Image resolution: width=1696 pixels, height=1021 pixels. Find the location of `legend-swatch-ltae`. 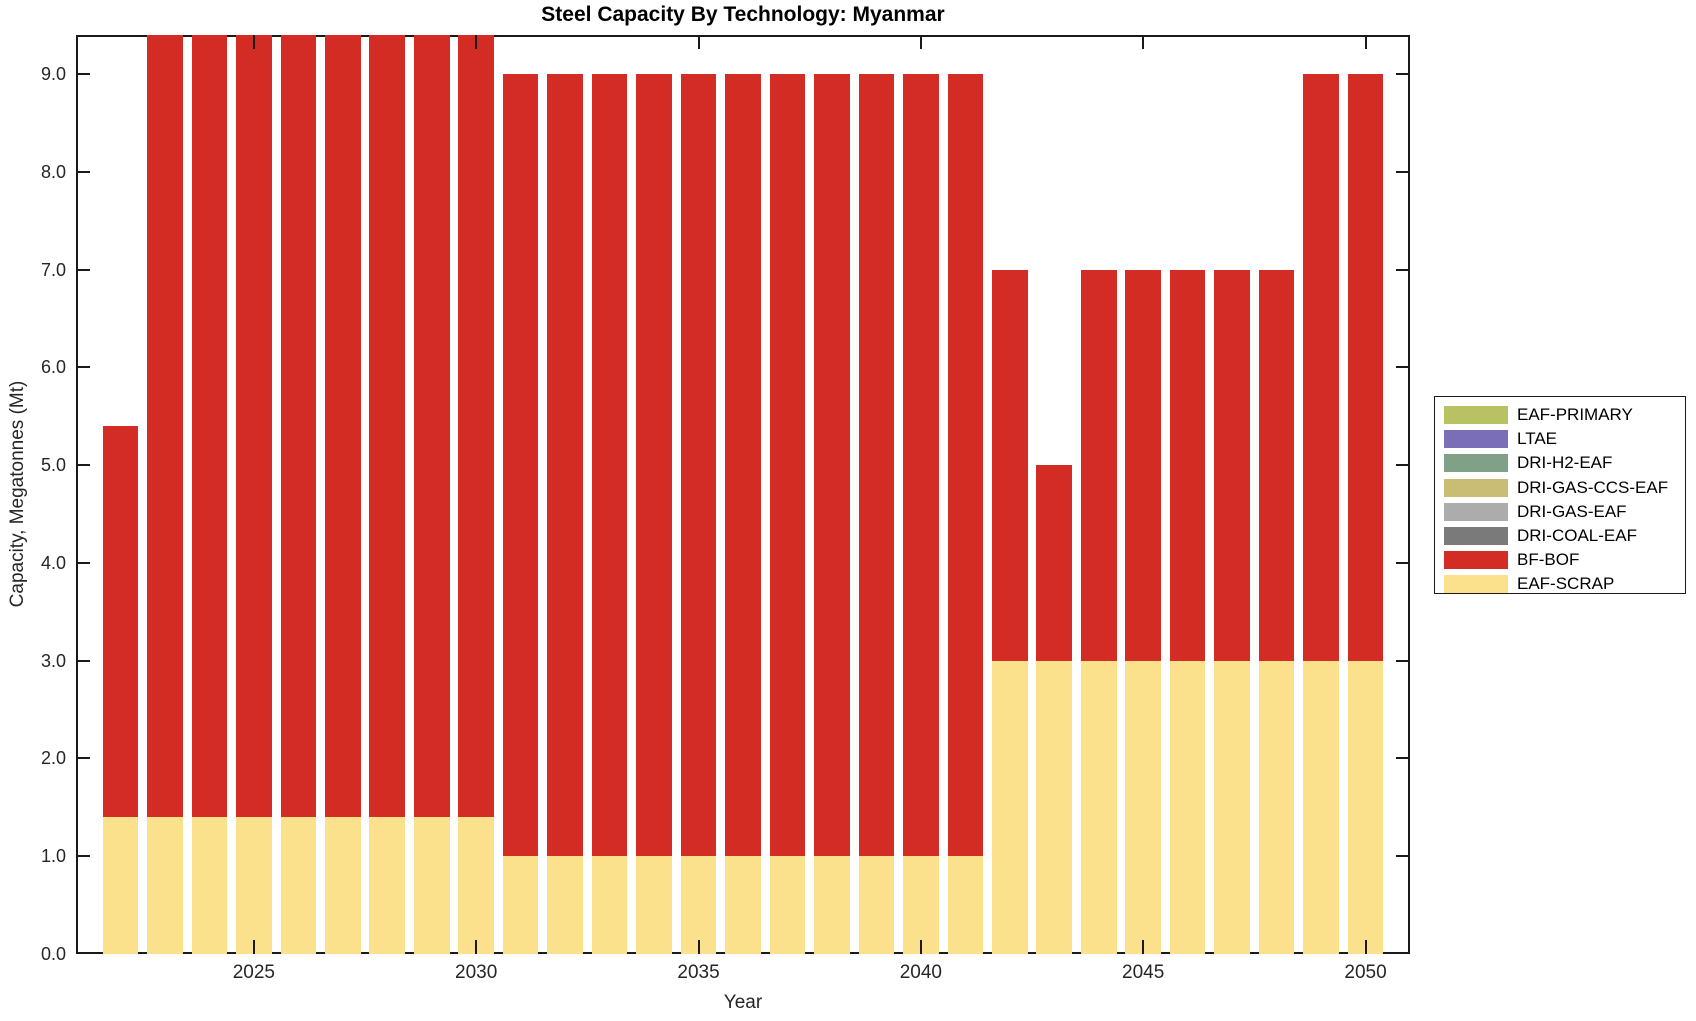

legend-swatch-ltae is located at coordinates (1476, 439).